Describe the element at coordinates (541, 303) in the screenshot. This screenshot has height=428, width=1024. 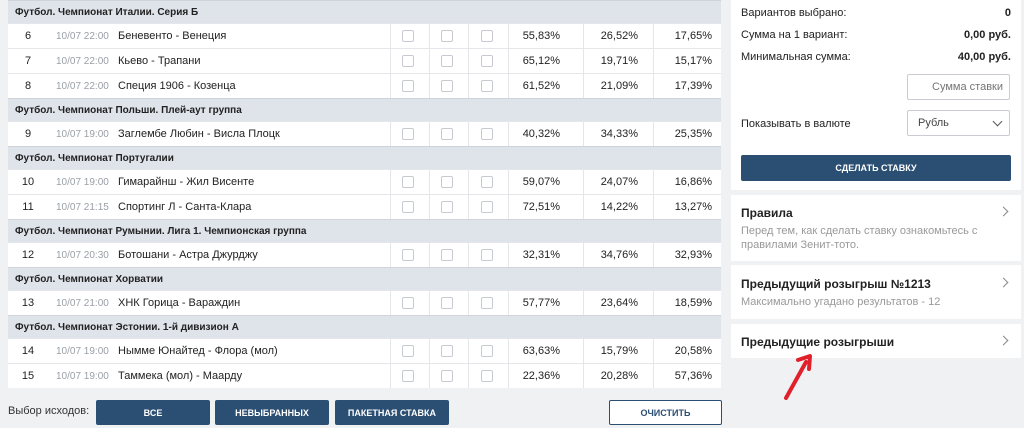
I see `outcome-1-percent: 57,77%` at that location.